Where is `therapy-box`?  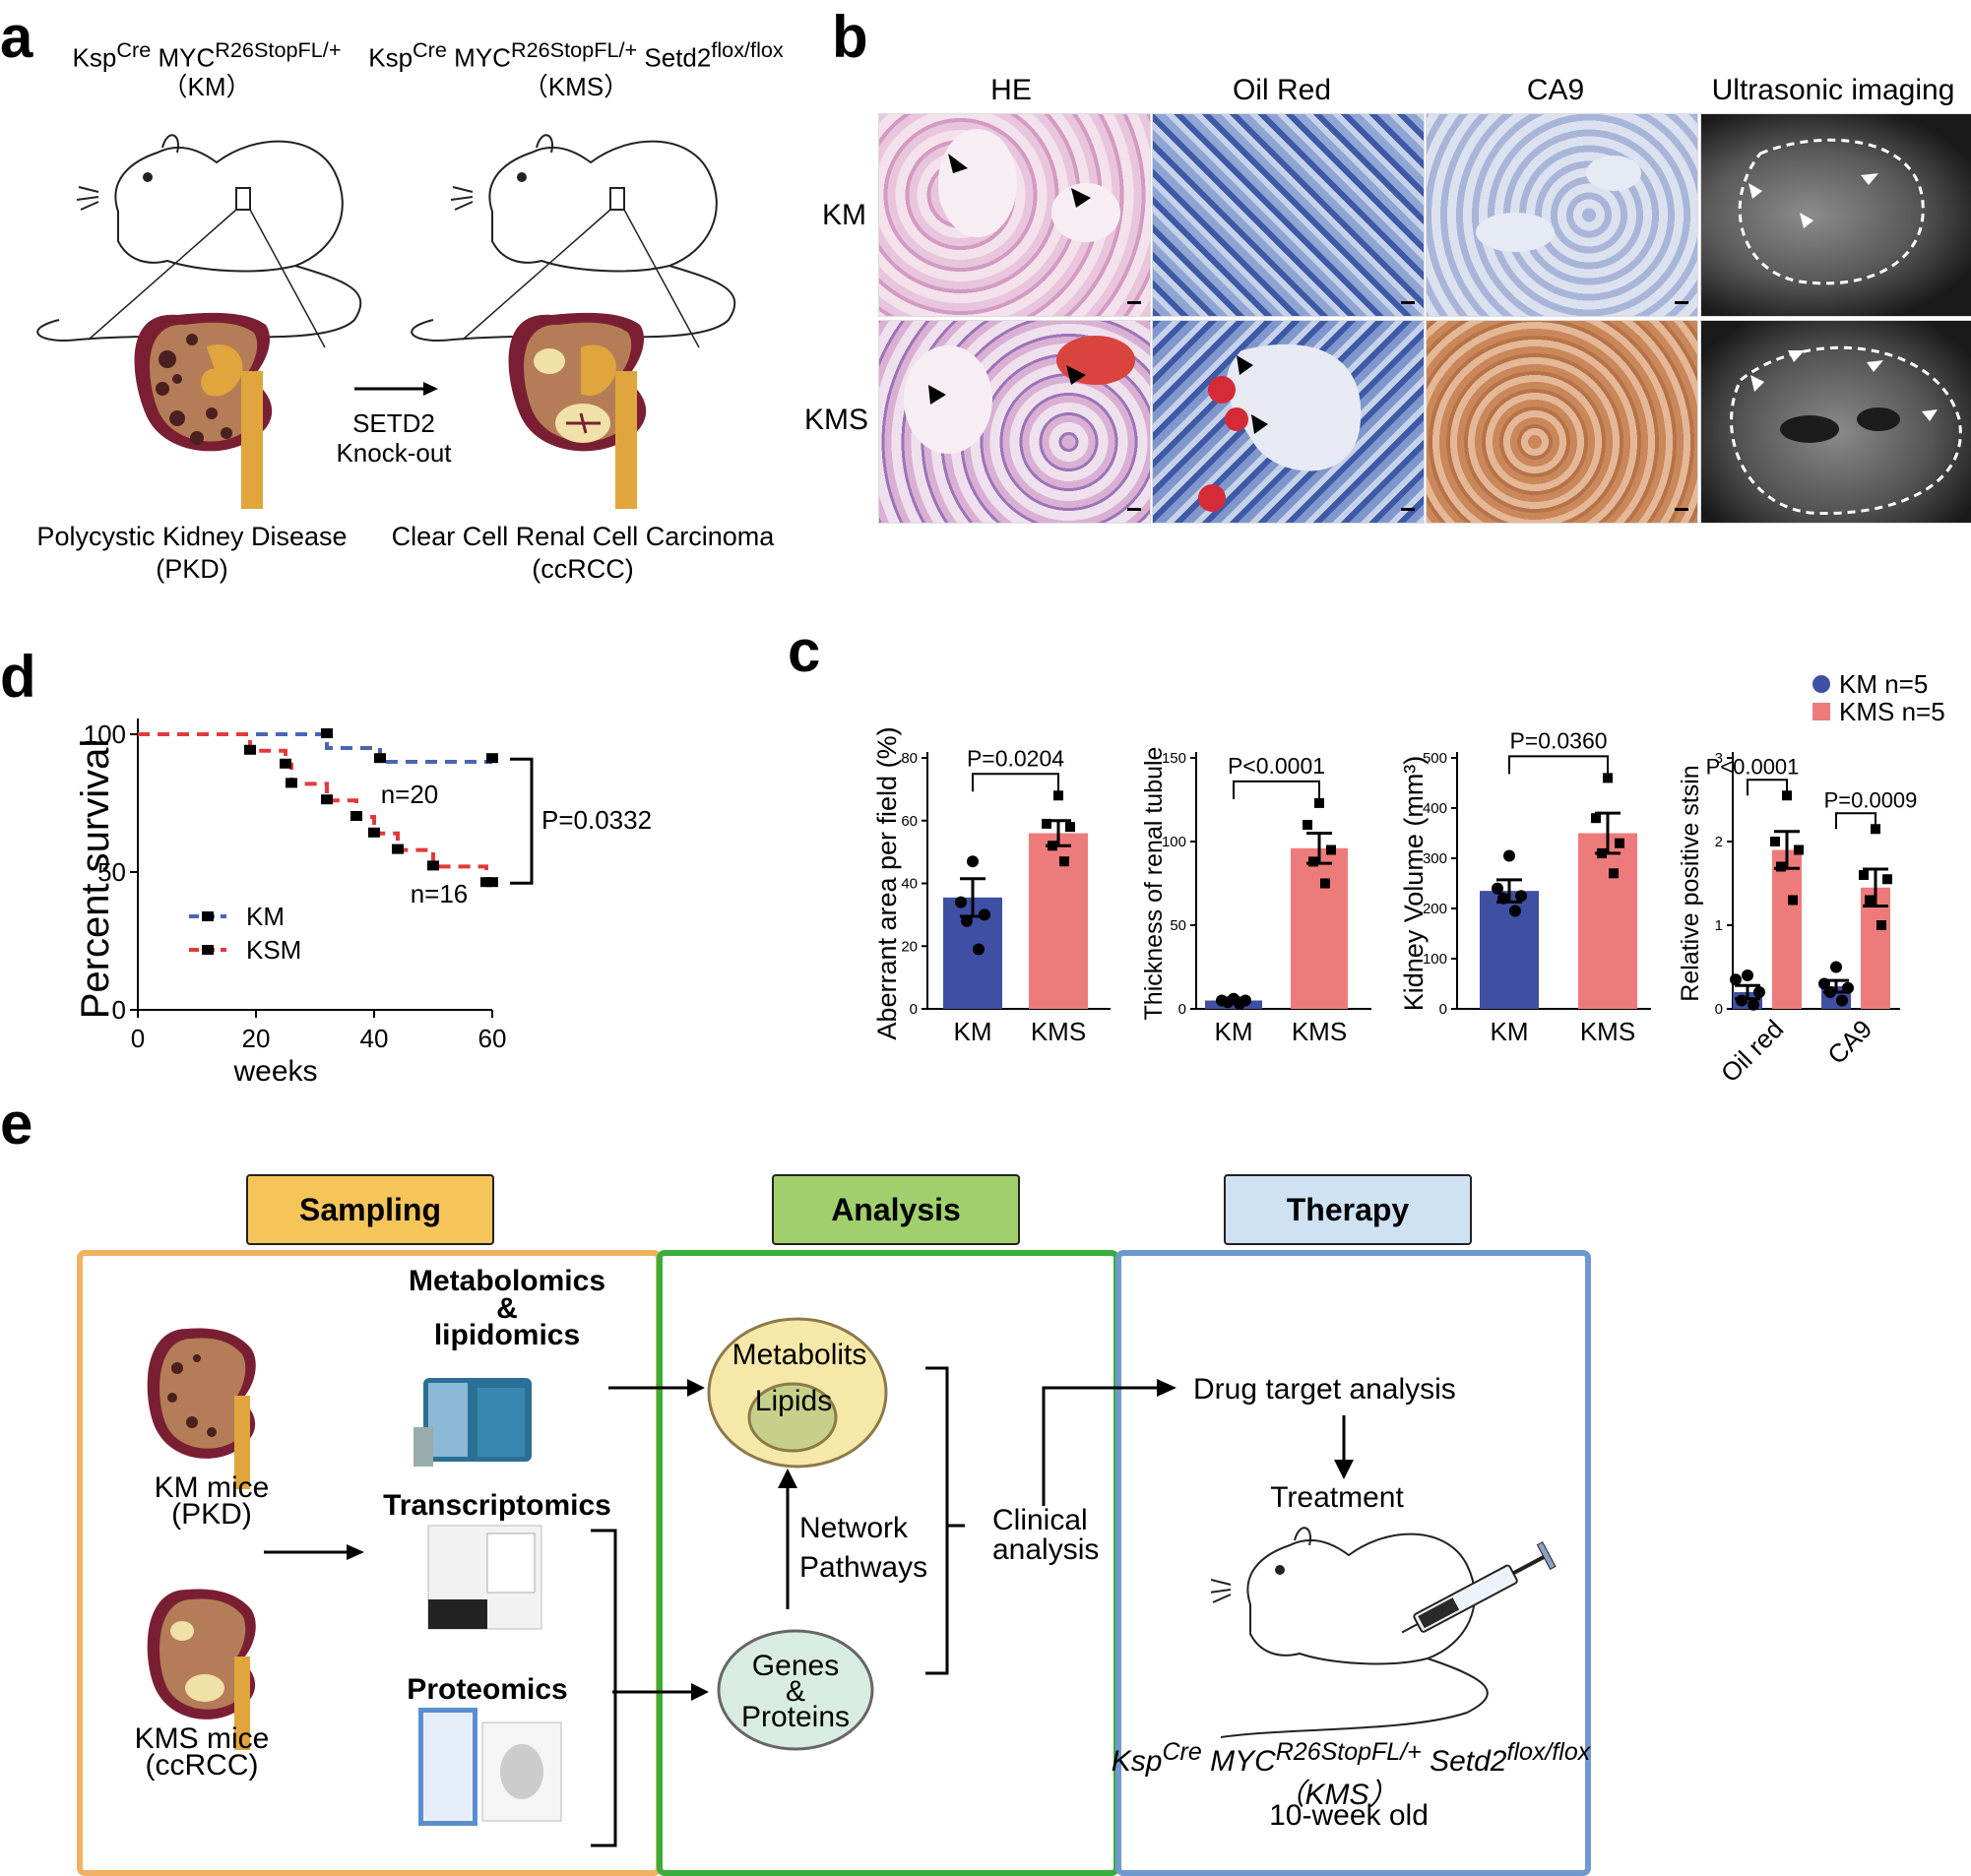
therapy-box is located at coordinates (1353, 1563).